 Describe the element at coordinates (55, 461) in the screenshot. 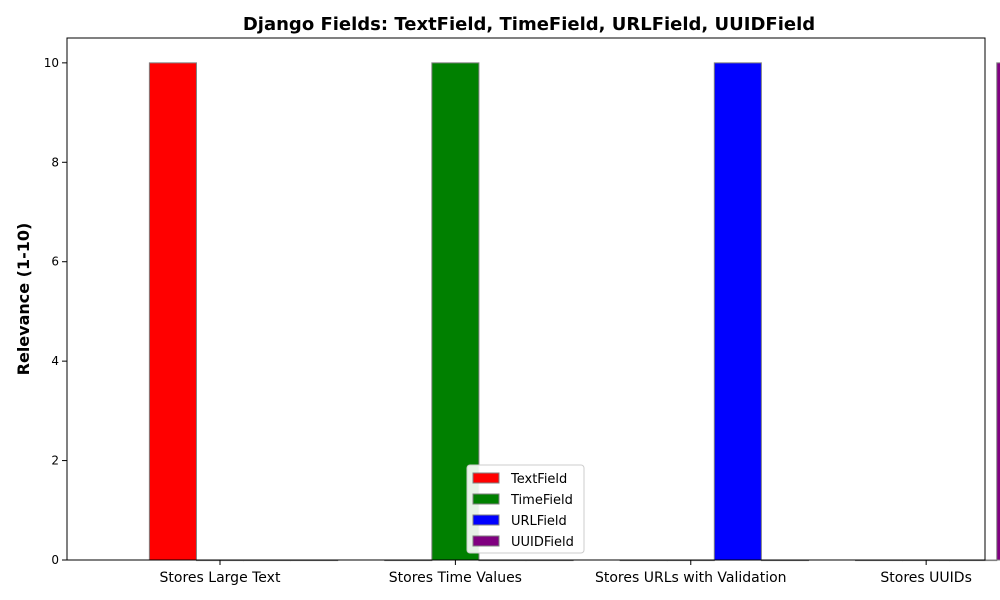

I see `y-tick-label: 2` at that location.